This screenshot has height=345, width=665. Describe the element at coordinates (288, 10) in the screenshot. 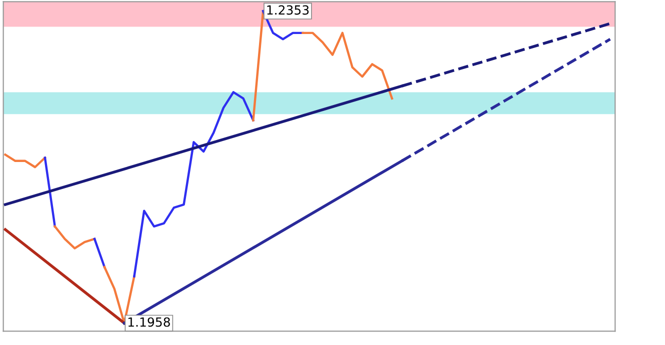

I see `annotation: 1.2353` at that location.